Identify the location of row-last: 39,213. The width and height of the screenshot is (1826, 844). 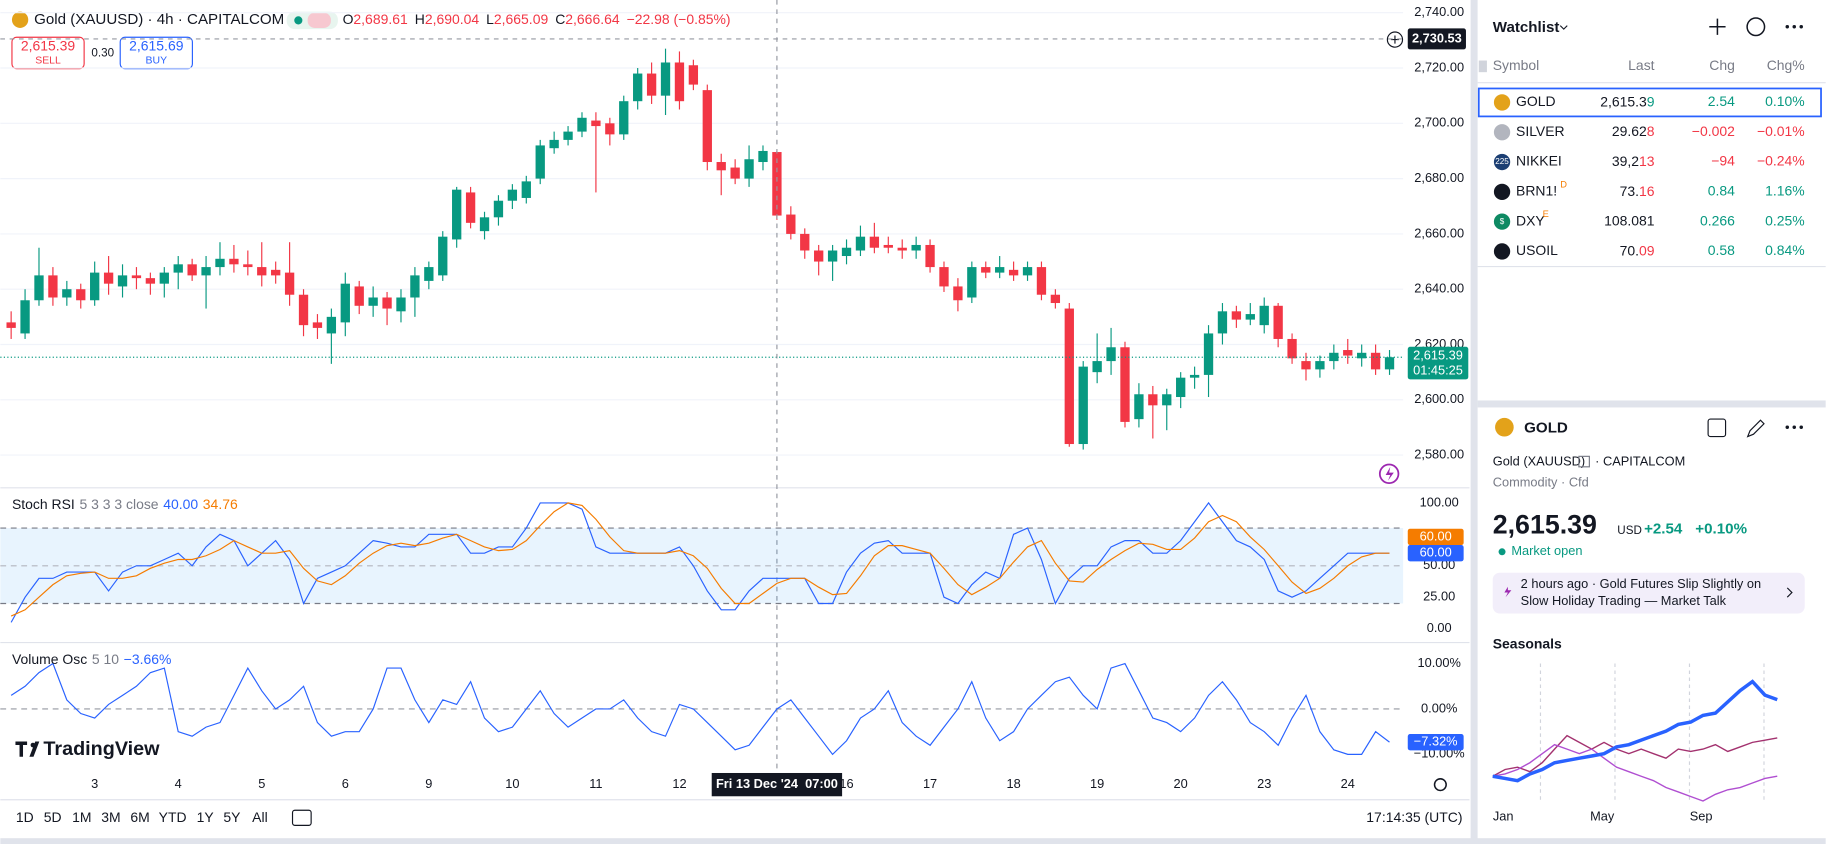
(1633, 161).